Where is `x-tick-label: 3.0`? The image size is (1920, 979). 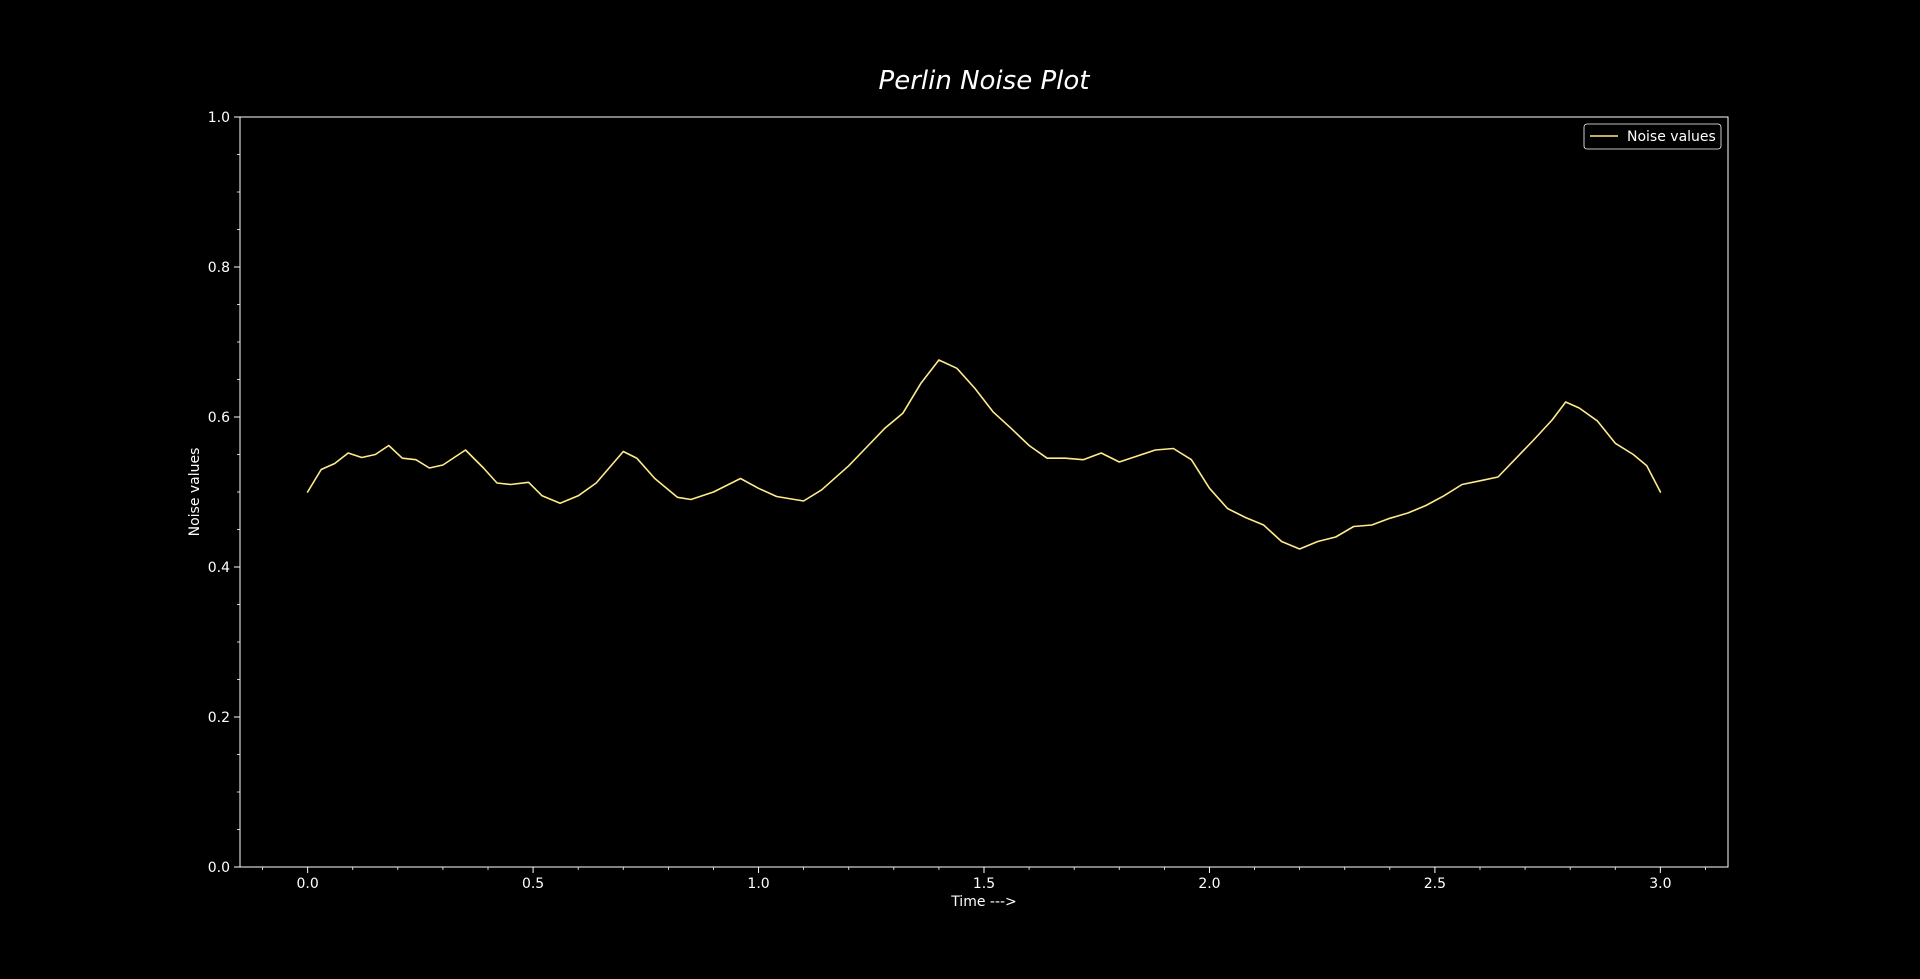
x-tick-label: 3.0 is located at coordinates (1660, 884).